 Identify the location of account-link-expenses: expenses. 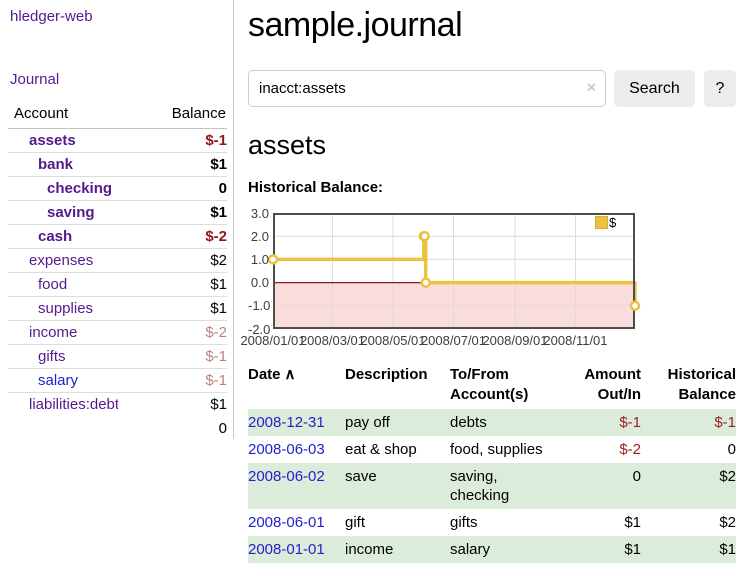
(61, 260).